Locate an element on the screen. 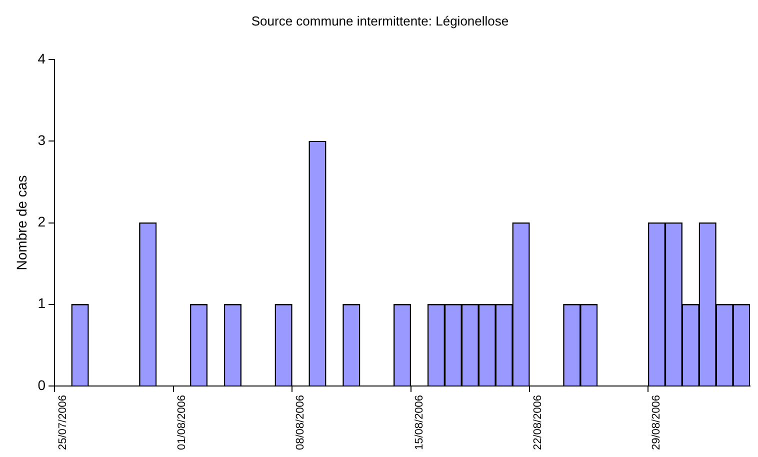 This screenshot has width=758, height=457. x-tick-label: 29/08/2006 is located at coordinates (656, 422).